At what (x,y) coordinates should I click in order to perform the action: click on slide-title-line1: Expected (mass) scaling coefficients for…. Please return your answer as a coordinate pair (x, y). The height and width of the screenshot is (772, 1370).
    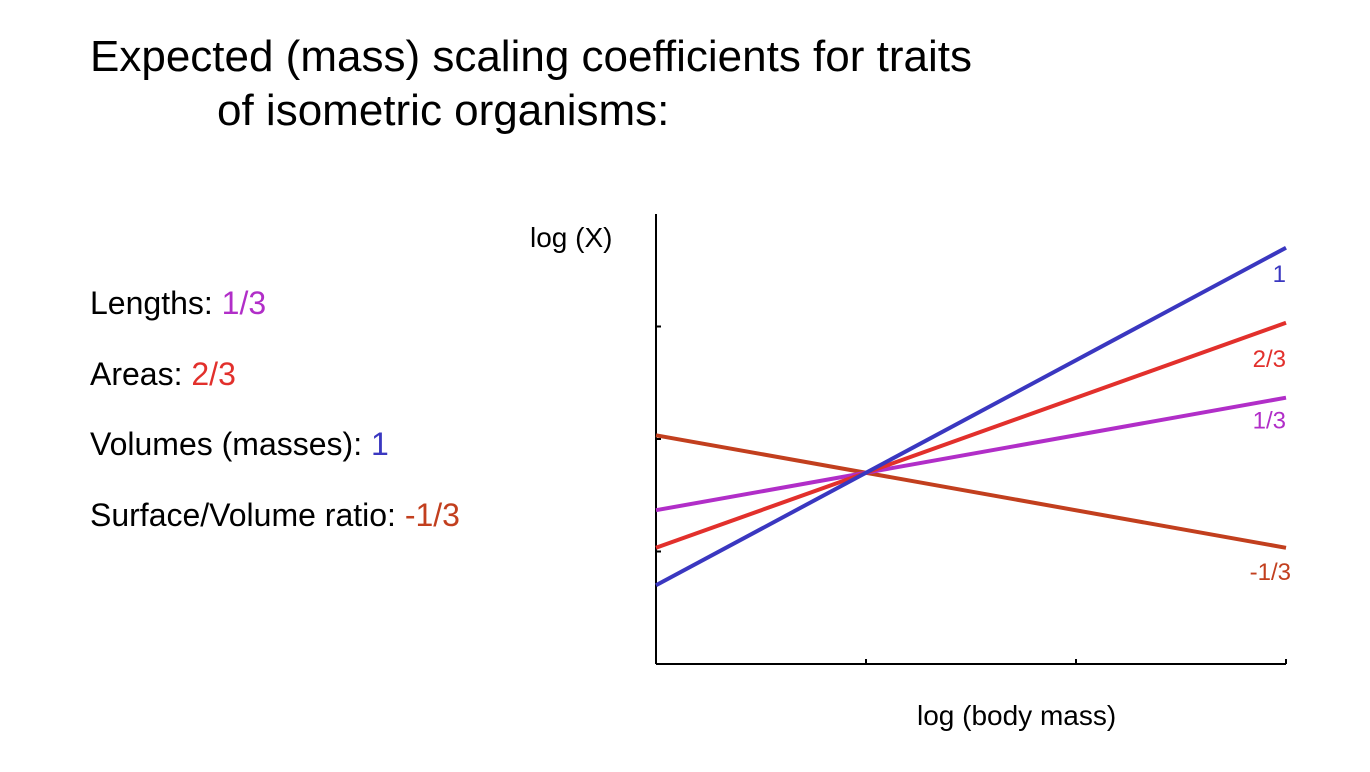
    Looking at the image, I should click on (531, 56).